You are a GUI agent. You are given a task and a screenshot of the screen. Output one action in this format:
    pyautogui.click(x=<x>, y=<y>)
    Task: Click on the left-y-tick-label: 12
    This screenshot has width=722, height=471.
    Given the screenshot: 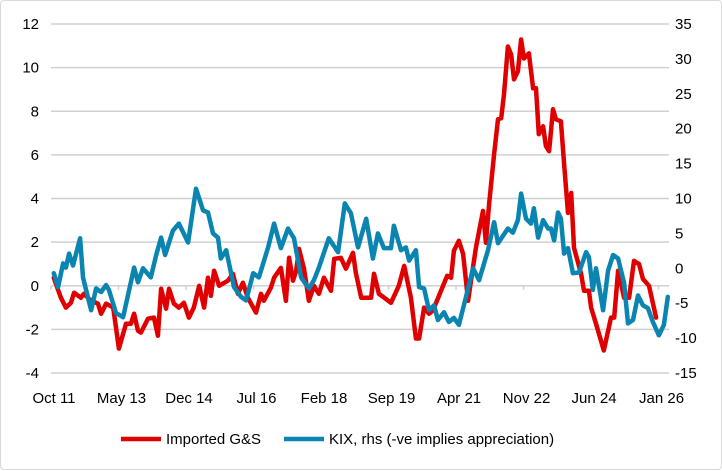 What is the action you would take?
    pyautogui.click(x=30, y=24)
    